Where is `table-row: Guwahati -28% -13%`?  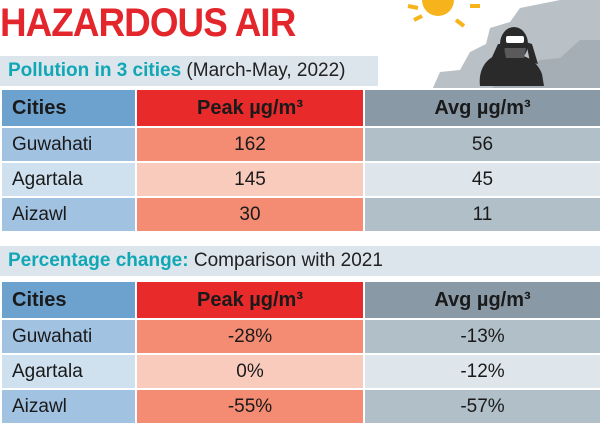 table-row: Guwahati -28% -13% is located at coordinates (300, 336).